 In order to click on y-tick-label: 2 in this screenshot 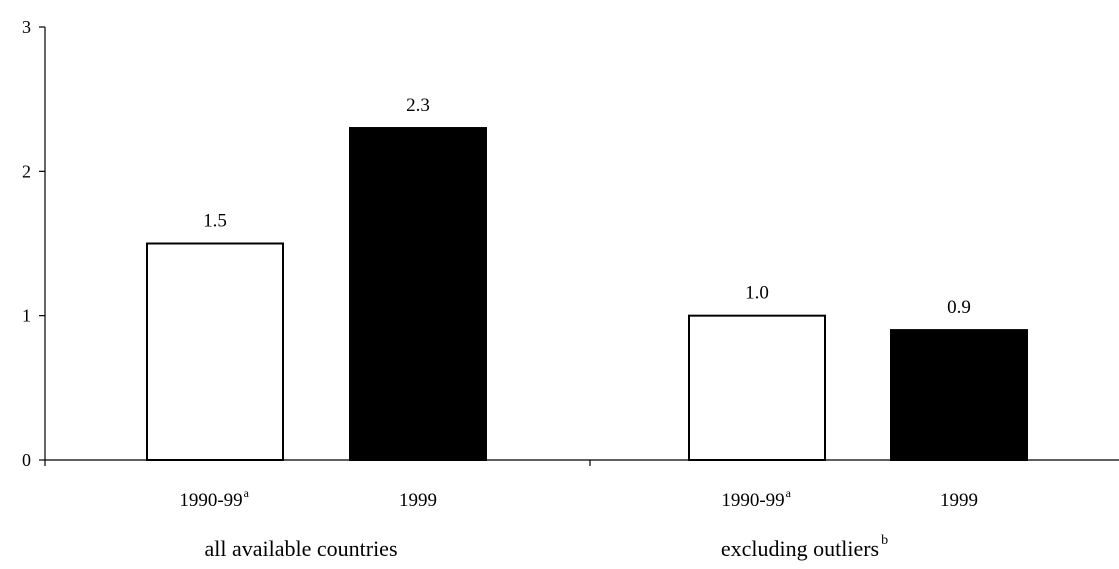, I will do `click(26, 171)`.